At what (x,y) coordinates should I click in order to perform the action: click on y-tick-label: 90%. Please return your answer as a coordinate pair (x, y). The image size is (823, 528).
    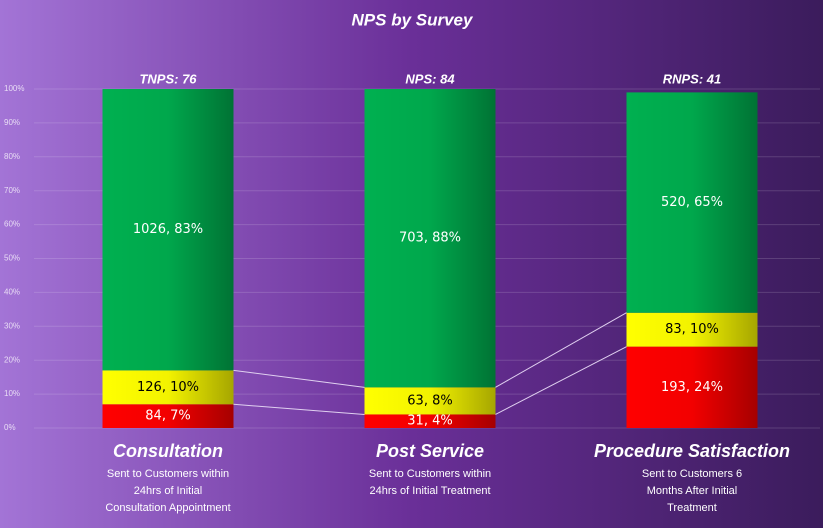
    Looking at the image, I should click on (12, 122).